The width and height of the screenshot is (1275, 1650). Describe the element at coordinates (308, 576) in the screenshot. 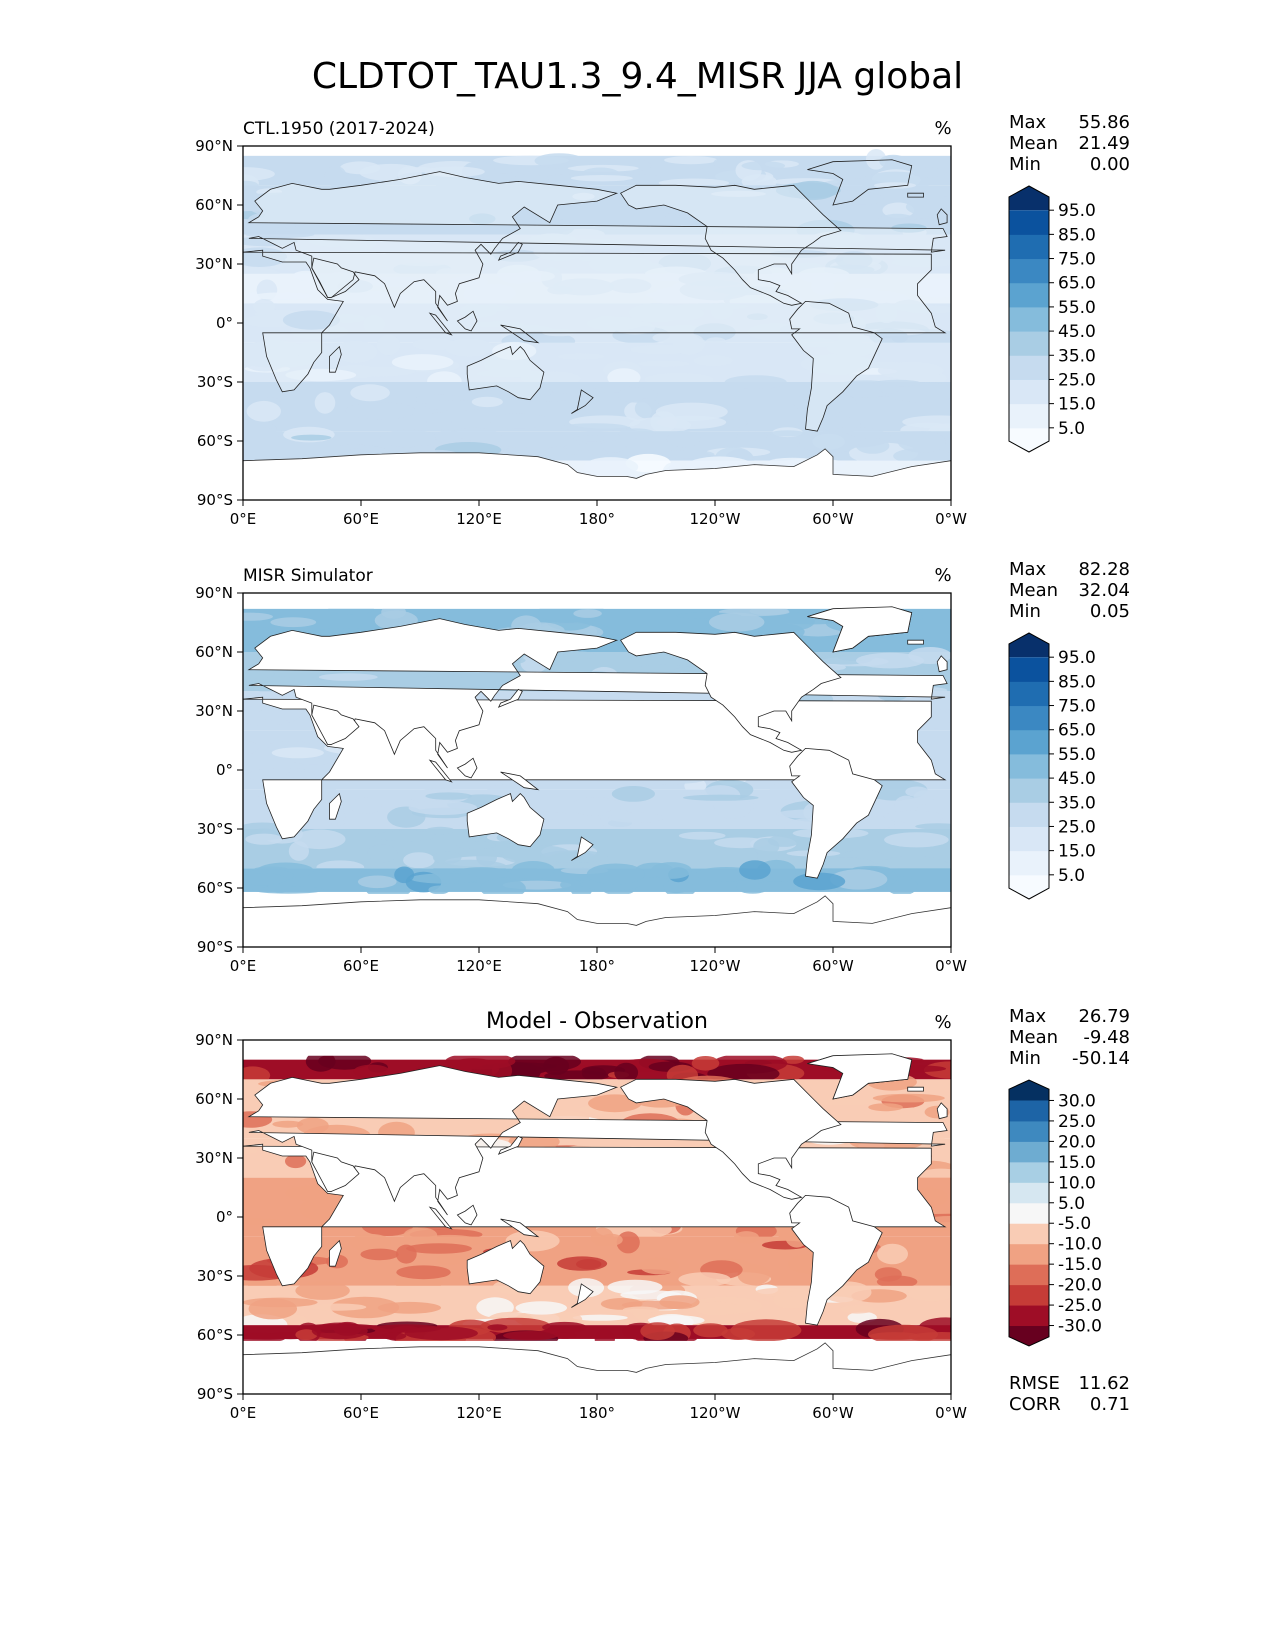

I see `panel-title: MISR Simulator` at that location.